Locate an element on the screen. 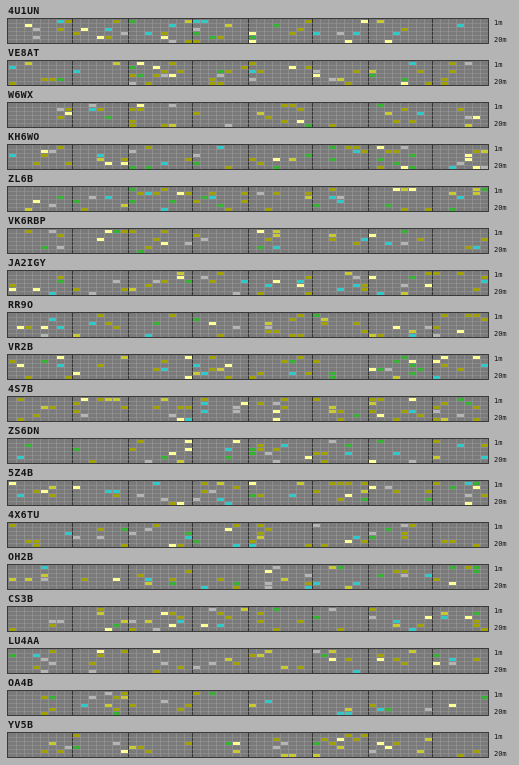 The height and width of the screenshot is (765, 519). signal-grid-svg is located at coordinates (248, 73).